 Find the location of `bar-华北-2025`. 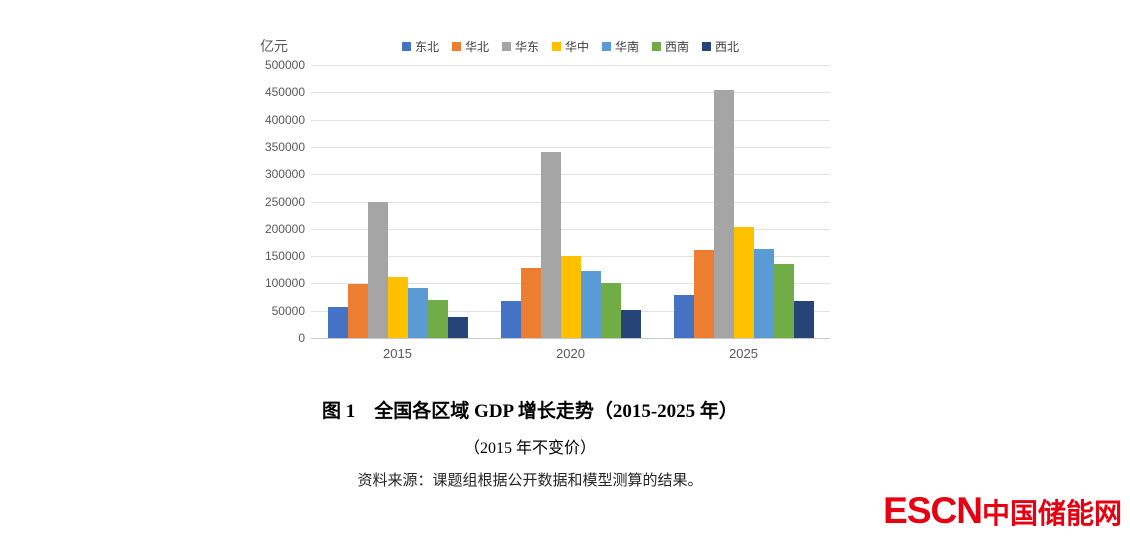

bar-华北-2025 is located at coordinates (703, 293).